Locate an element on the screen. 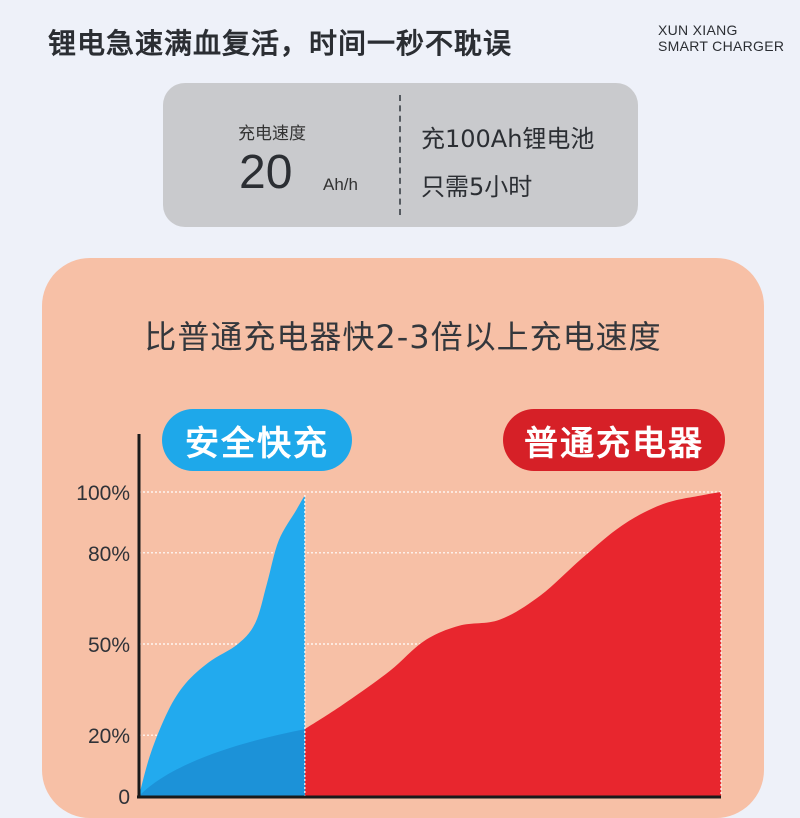  charge-time-text: 只需5小时 is located at coordinates (477, 187).